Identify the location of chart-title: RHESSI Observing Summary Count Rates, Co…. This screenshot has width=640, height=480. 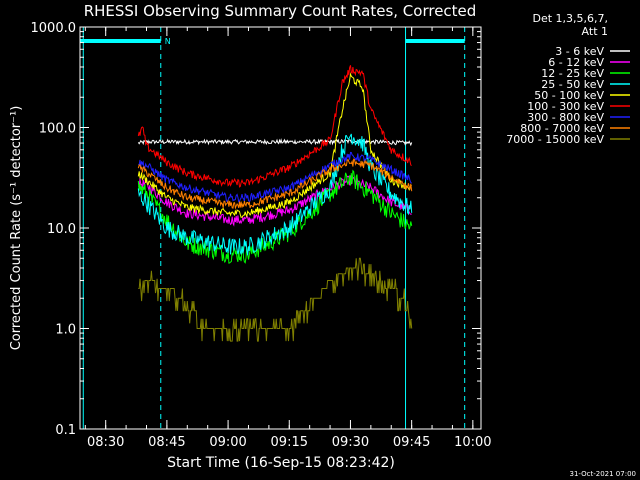
(280, 11).